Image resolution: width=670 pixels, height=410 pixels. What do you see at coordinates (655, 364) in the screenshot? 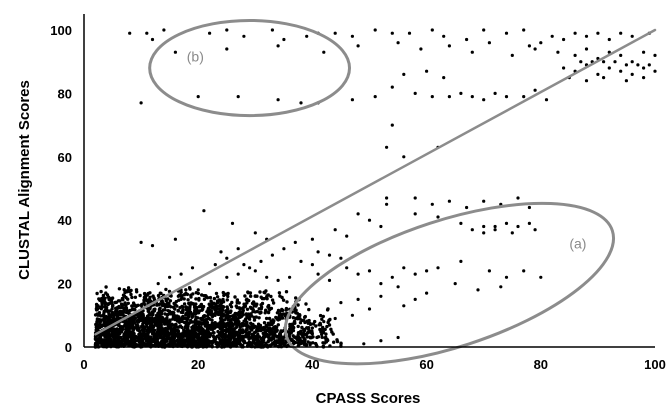
I see `x-tick-label-100: 100` at bounding box center [655, 364].